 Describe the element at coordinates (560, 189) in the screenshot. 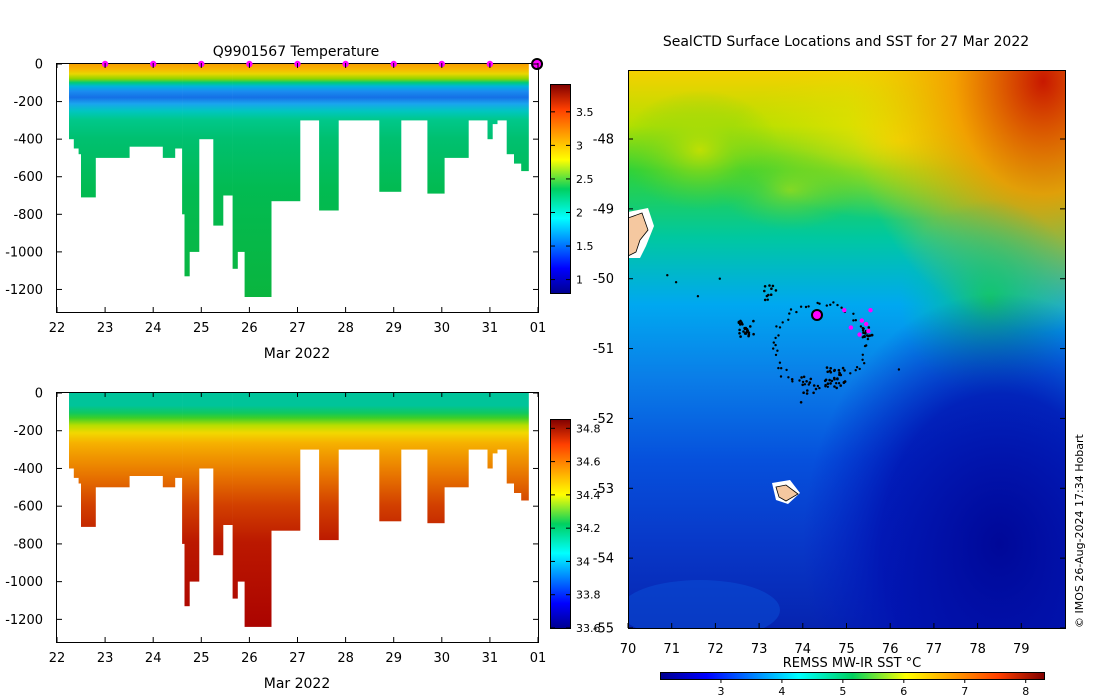

I see `temperature-colorbar-scale` at that location.